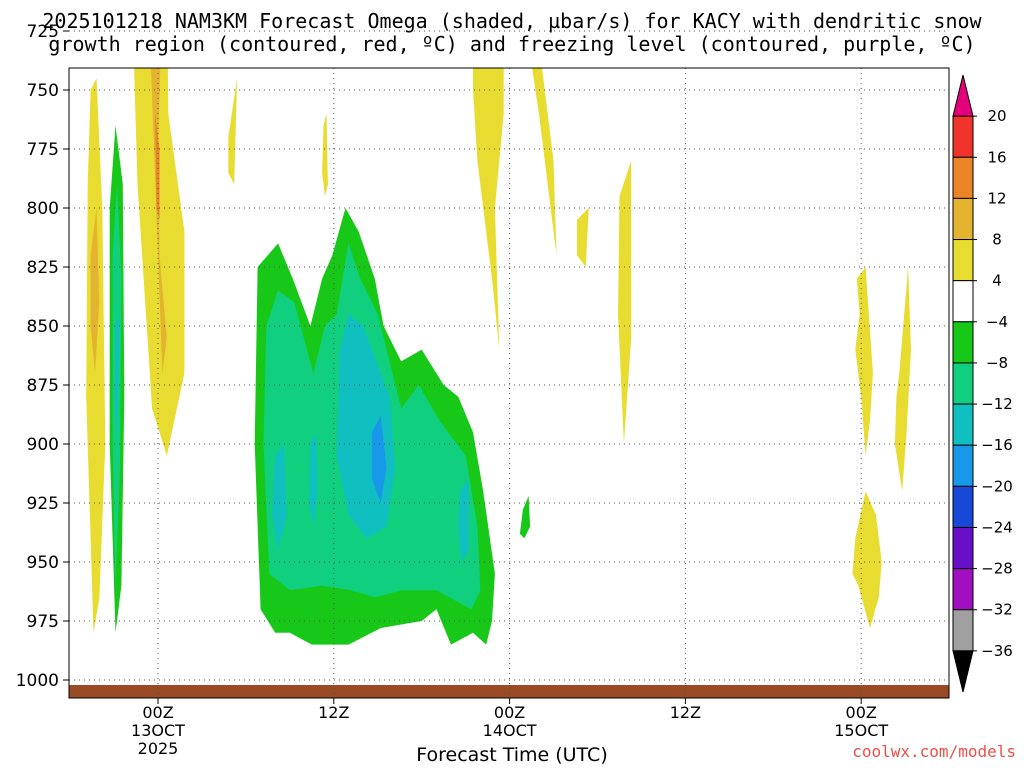 Image resolution: width=1024 pixels, height=768 pixels. Describe the element at coordinates (43, 32) in the screenshot. I see `y-tick-label-725: 725` at that location.